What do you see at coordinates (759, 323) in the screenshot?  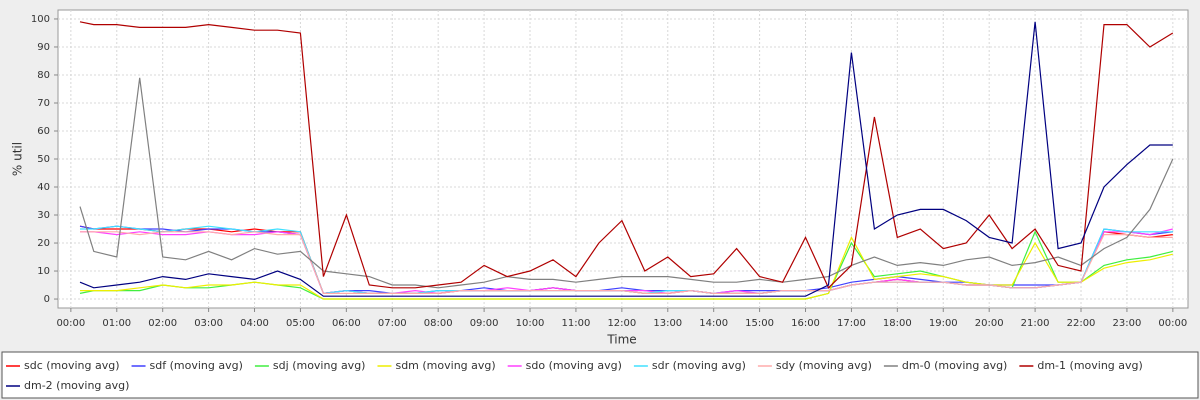 I see `x-tick-label: 15:00` at bounding box center [759, 323].